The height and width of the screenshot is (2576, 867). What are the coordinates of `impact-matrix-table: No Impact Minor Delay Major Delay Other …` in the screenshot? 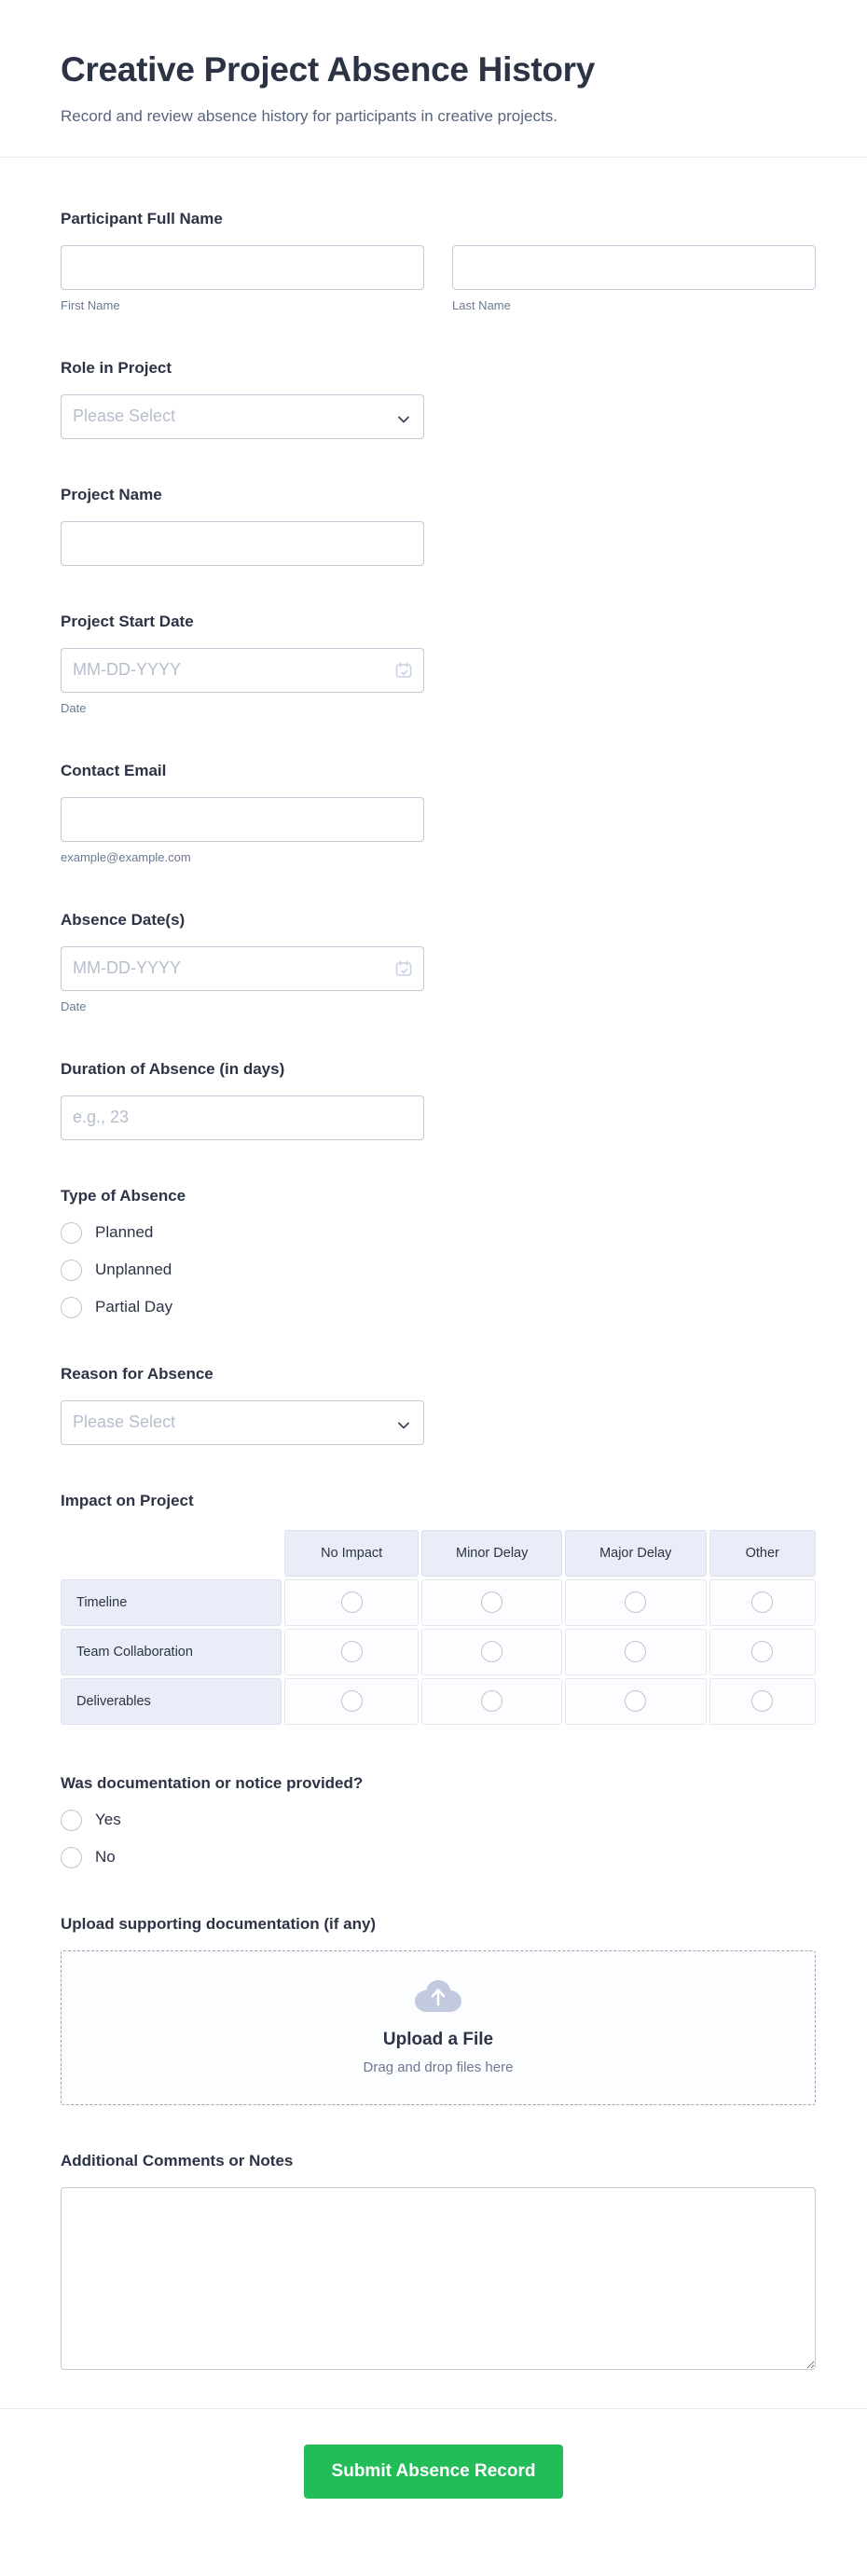 It's located at (438, 1627).